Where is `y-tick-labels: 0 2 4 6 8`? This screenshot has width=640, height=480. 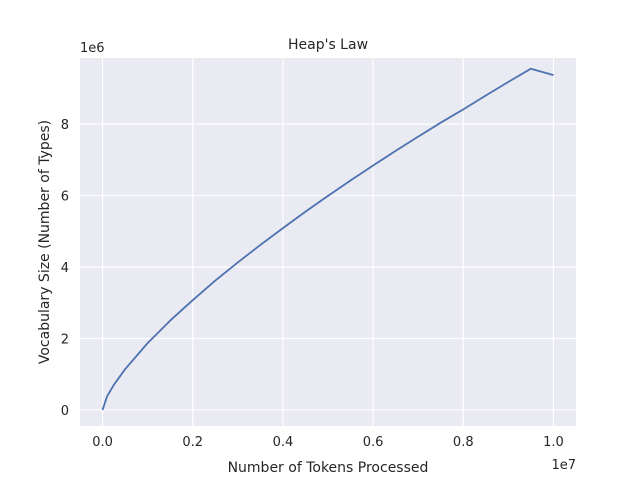
y-tick-labels: 0 2 4 6 8 is located at coordinates (65, 268).